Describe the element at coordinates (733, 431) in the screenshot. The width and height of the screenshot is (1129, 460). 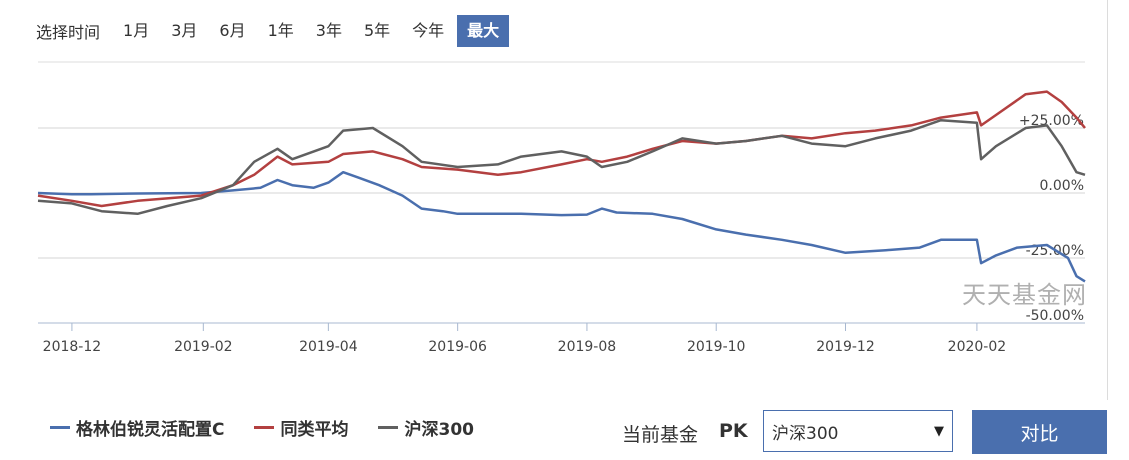
I see `pk-label: PK` at that location.